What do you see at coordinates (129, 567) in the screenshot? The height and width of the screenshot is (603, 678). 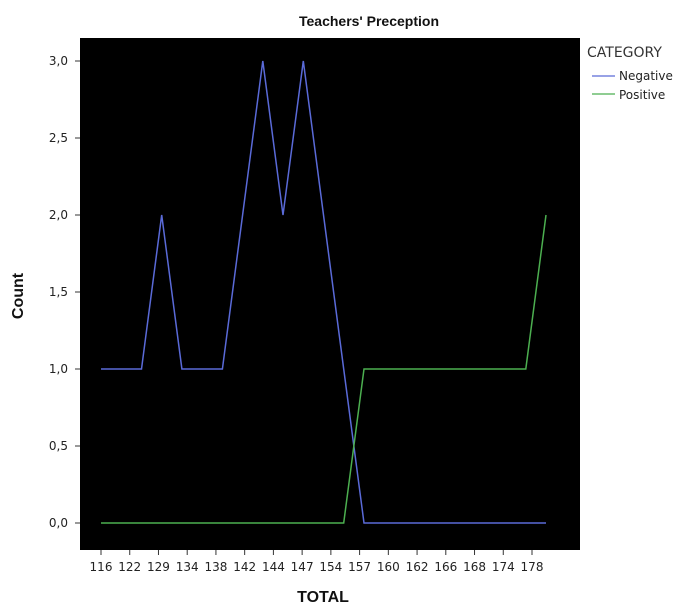 I see `x-tick-label: 122` at bounding box center [129, 567].